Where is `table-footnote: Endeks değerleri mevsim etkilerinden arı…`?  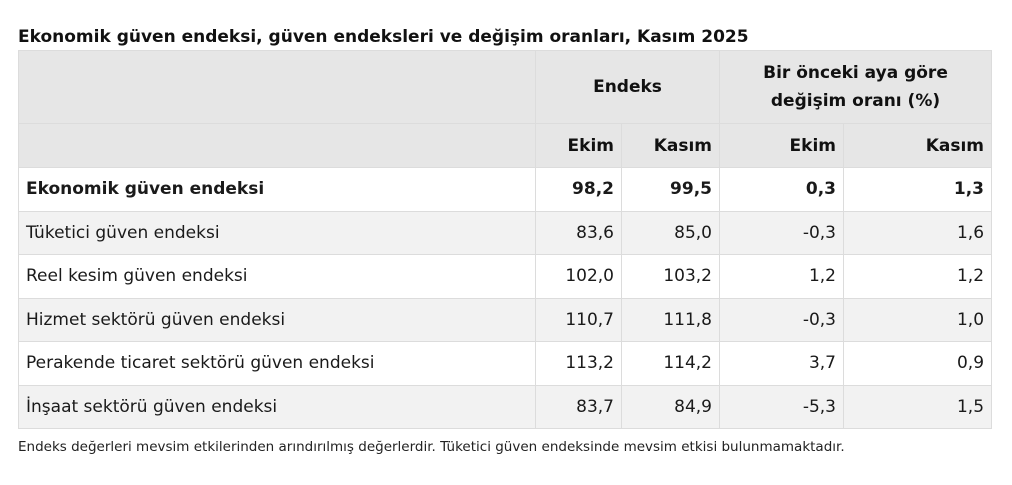 table-footnote: Endeks değerleri mevsim etkilerinden arı… is located at coordinates (431, 447).